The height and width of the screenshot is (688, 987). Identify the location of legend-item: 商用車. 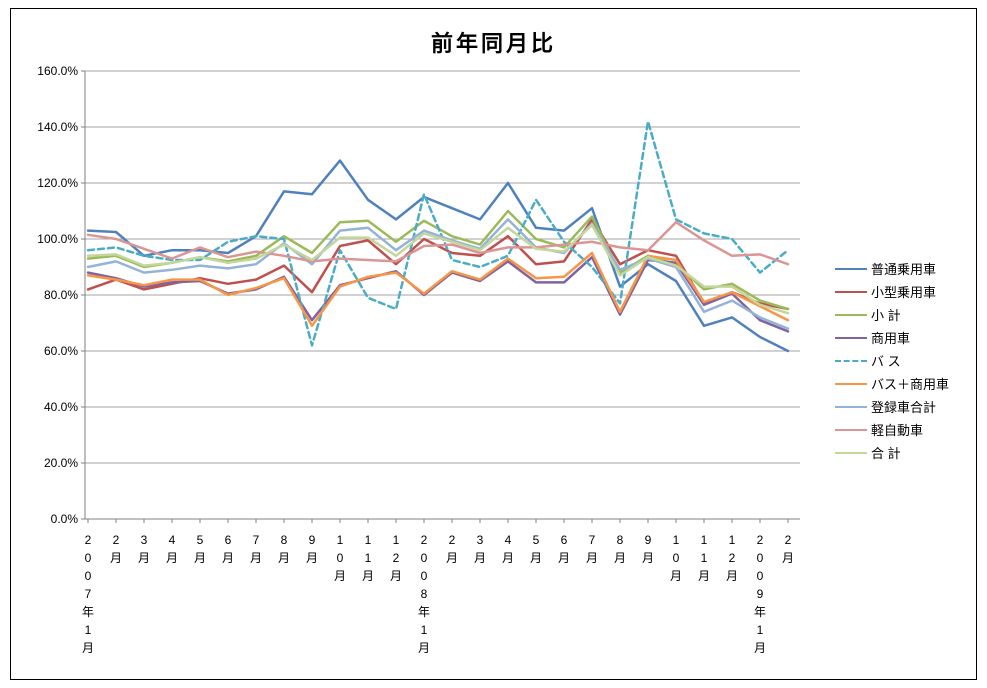
(872, 337).